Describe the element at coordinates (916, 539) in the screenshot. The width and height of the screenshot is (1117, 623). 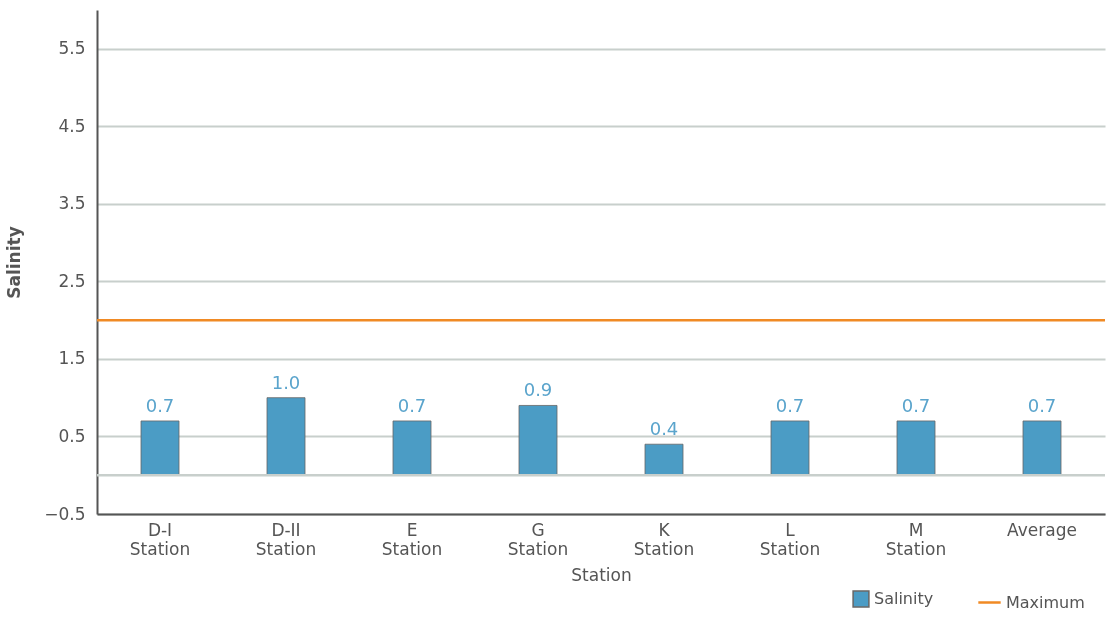
I see `x-tick-label: M Station` at that location.